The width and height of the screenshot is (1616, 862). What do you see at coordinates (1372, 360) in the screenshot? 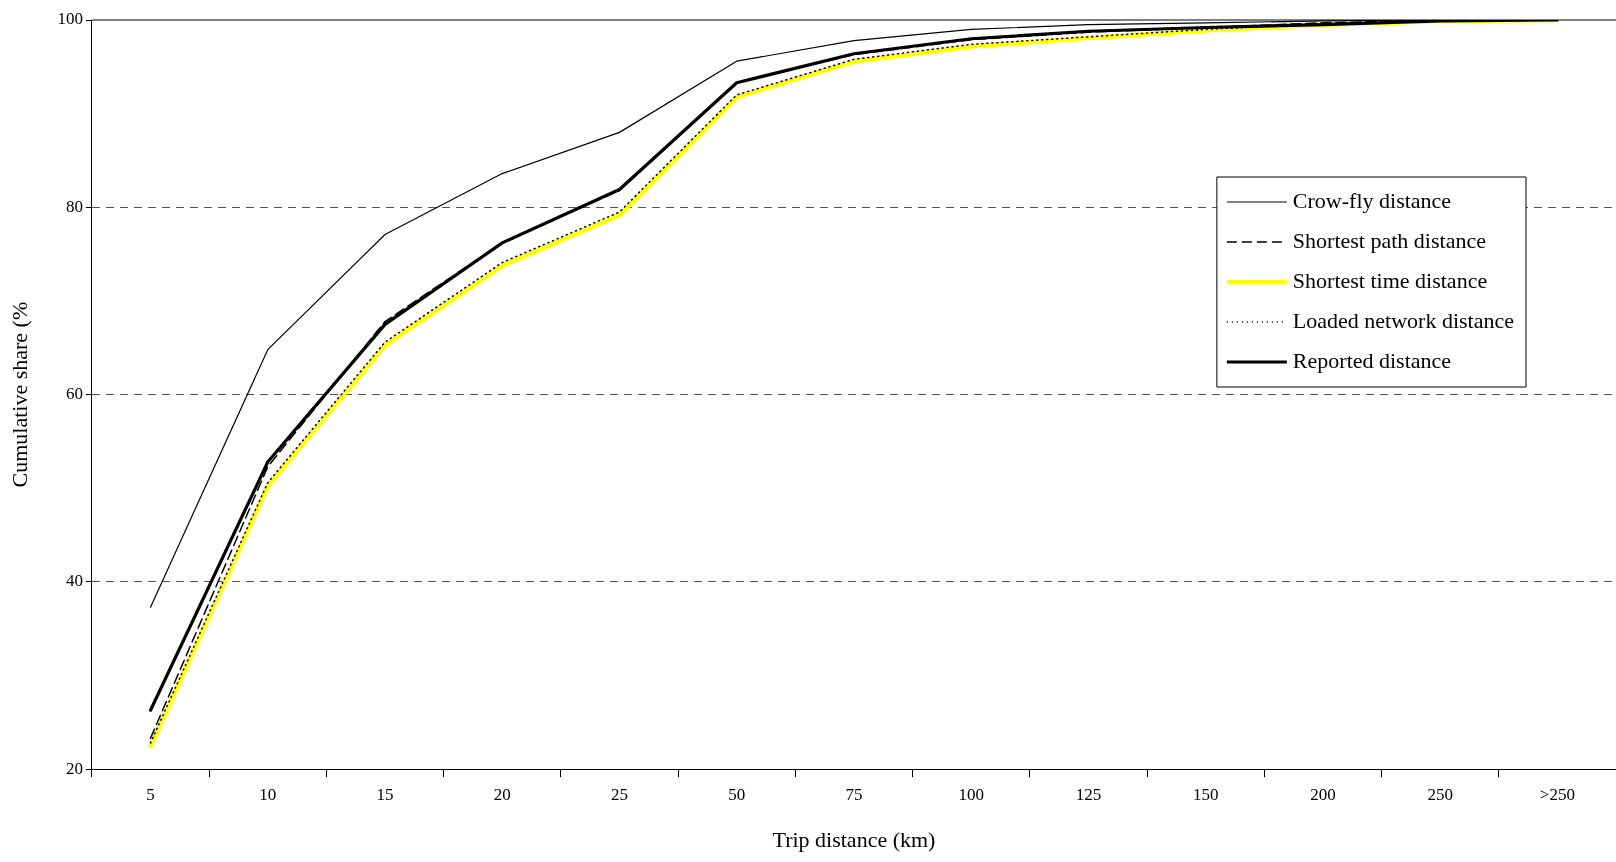
I see `legend-label: Reported distance` at bounding box center [1372, 360].